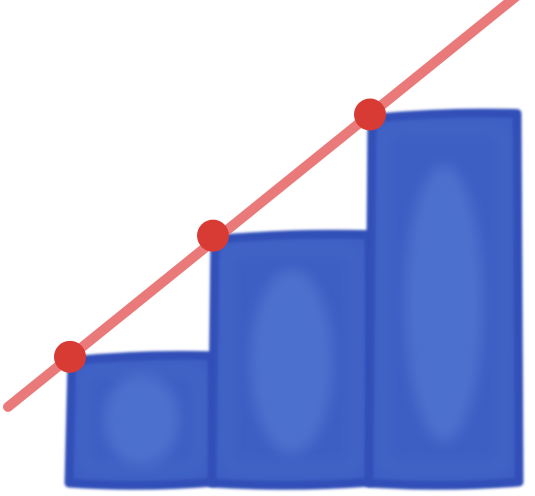  I want to click on bar-2-rim, so click(291, 358).